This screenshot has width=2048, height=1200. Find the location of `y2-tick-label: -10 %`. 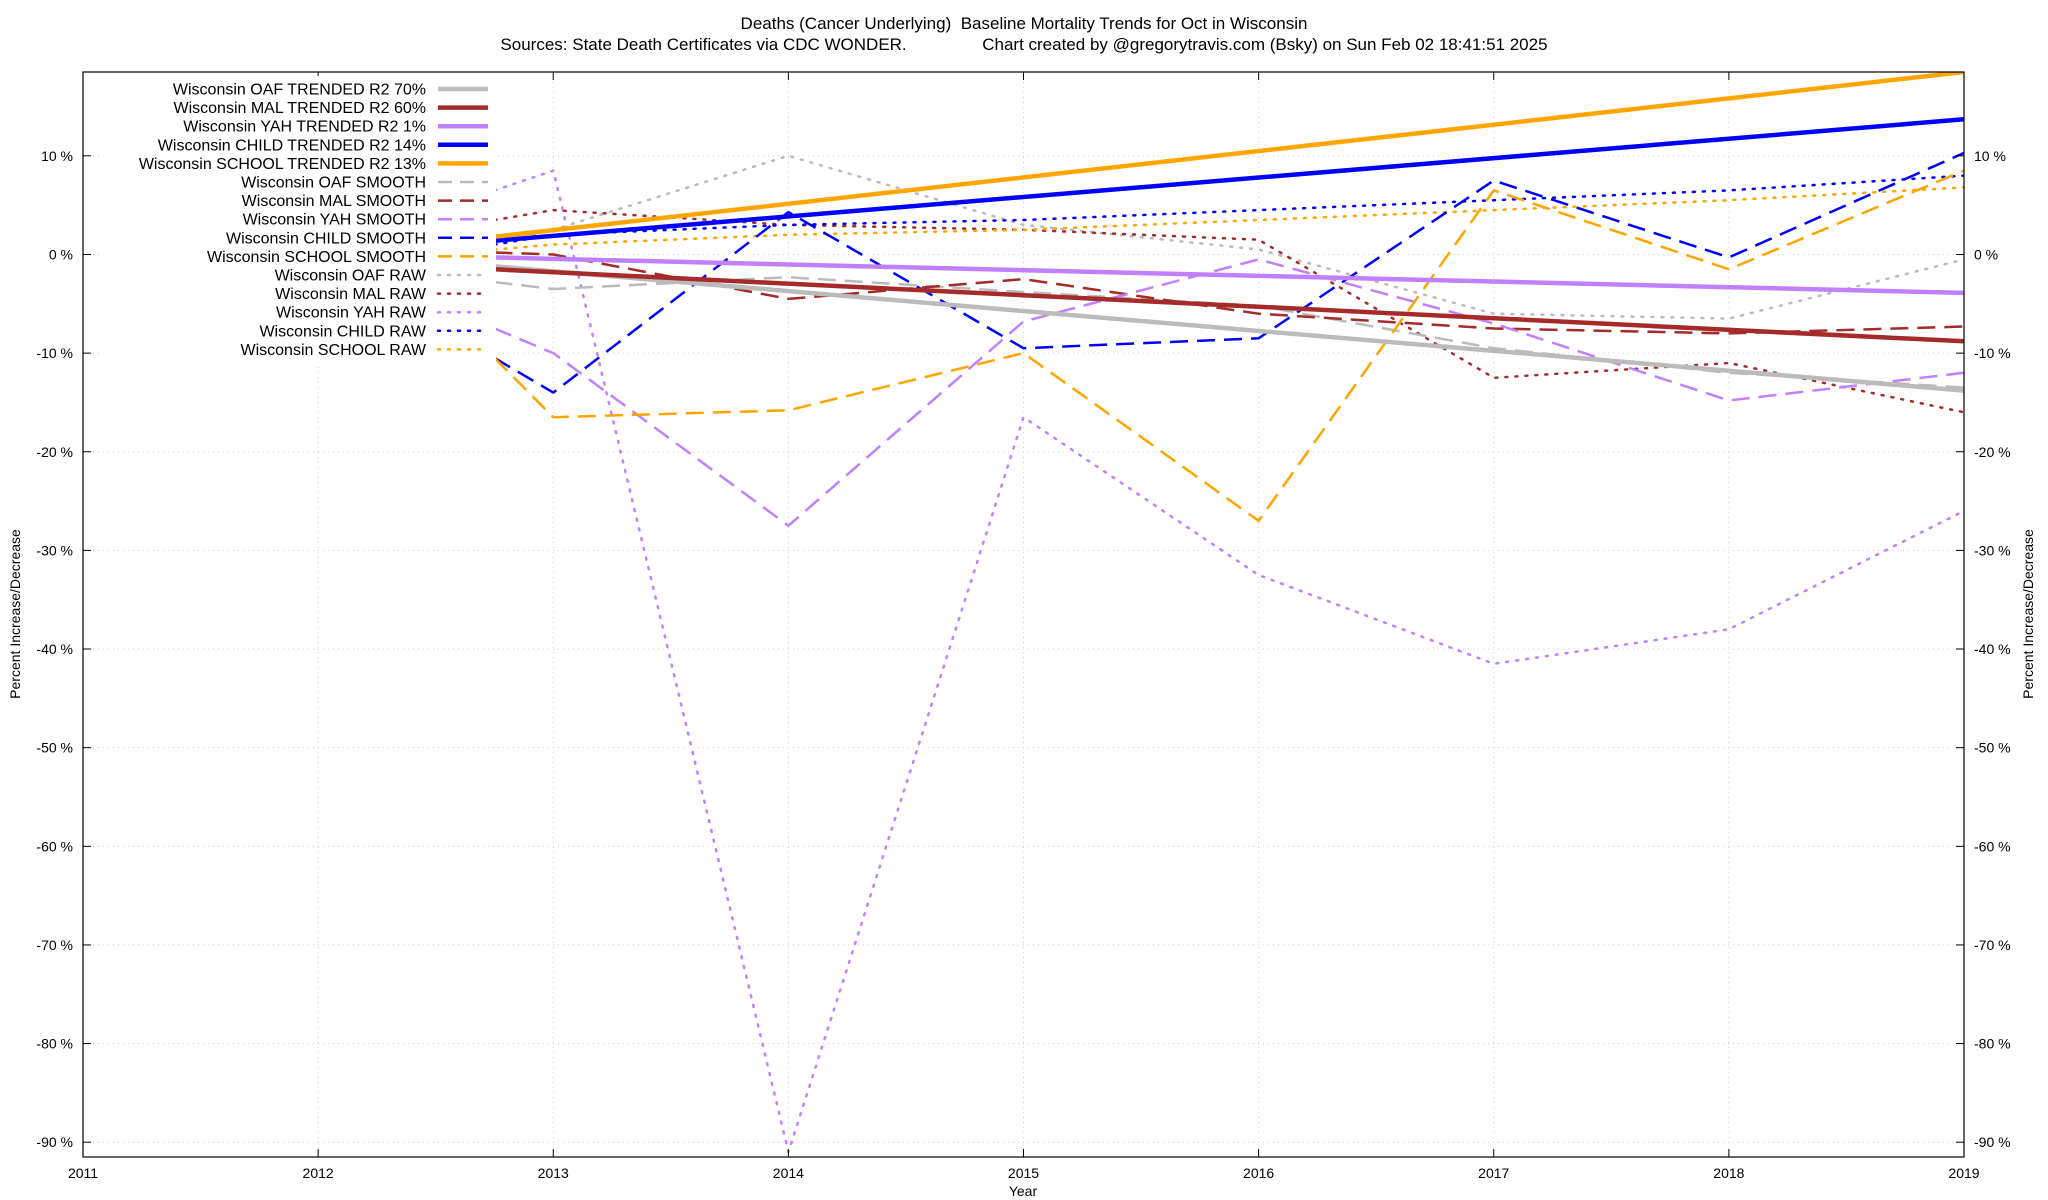

y2-tick-label: -10 % is located at coordinates (1992, 353).